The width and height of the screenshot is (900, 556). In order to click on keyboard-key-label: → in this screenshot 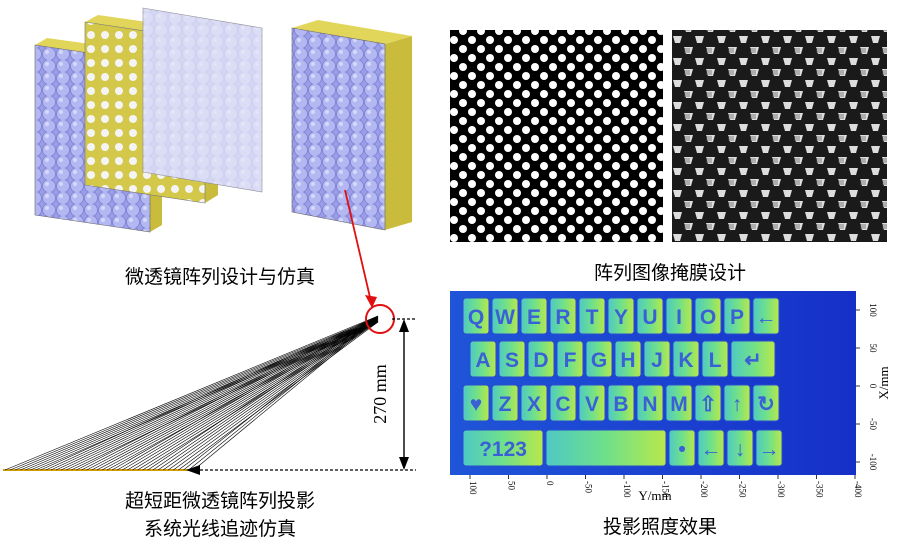, I will do `click(769, 449)`.